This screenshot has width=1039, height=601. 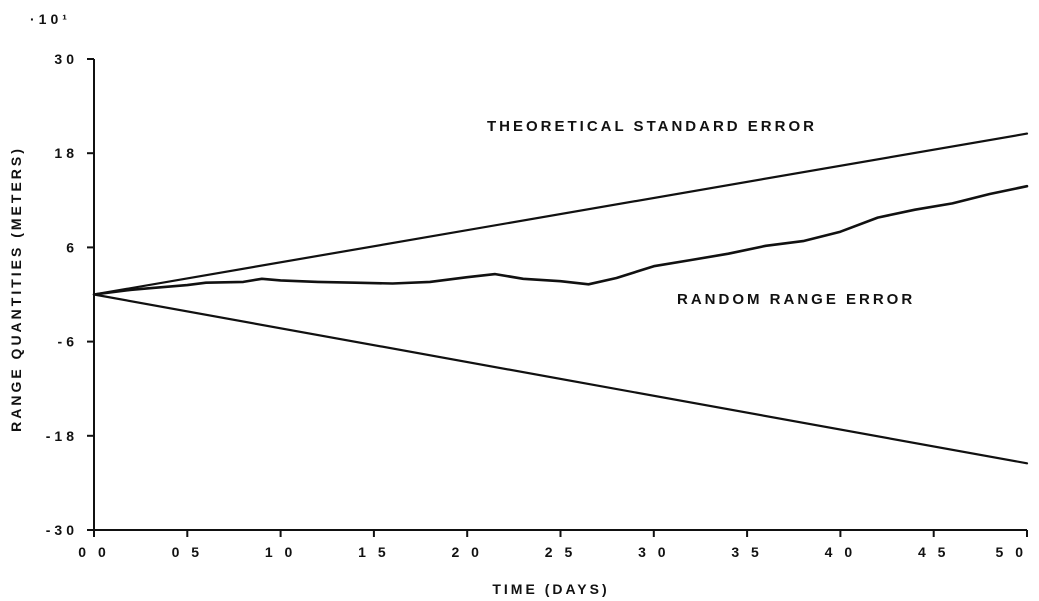 What do you see at coordinates (796, 299) in the screenshot?
I see `annotation-random-range-error: RANDOM RANGE ERROR` at bounding box center [796, 299].